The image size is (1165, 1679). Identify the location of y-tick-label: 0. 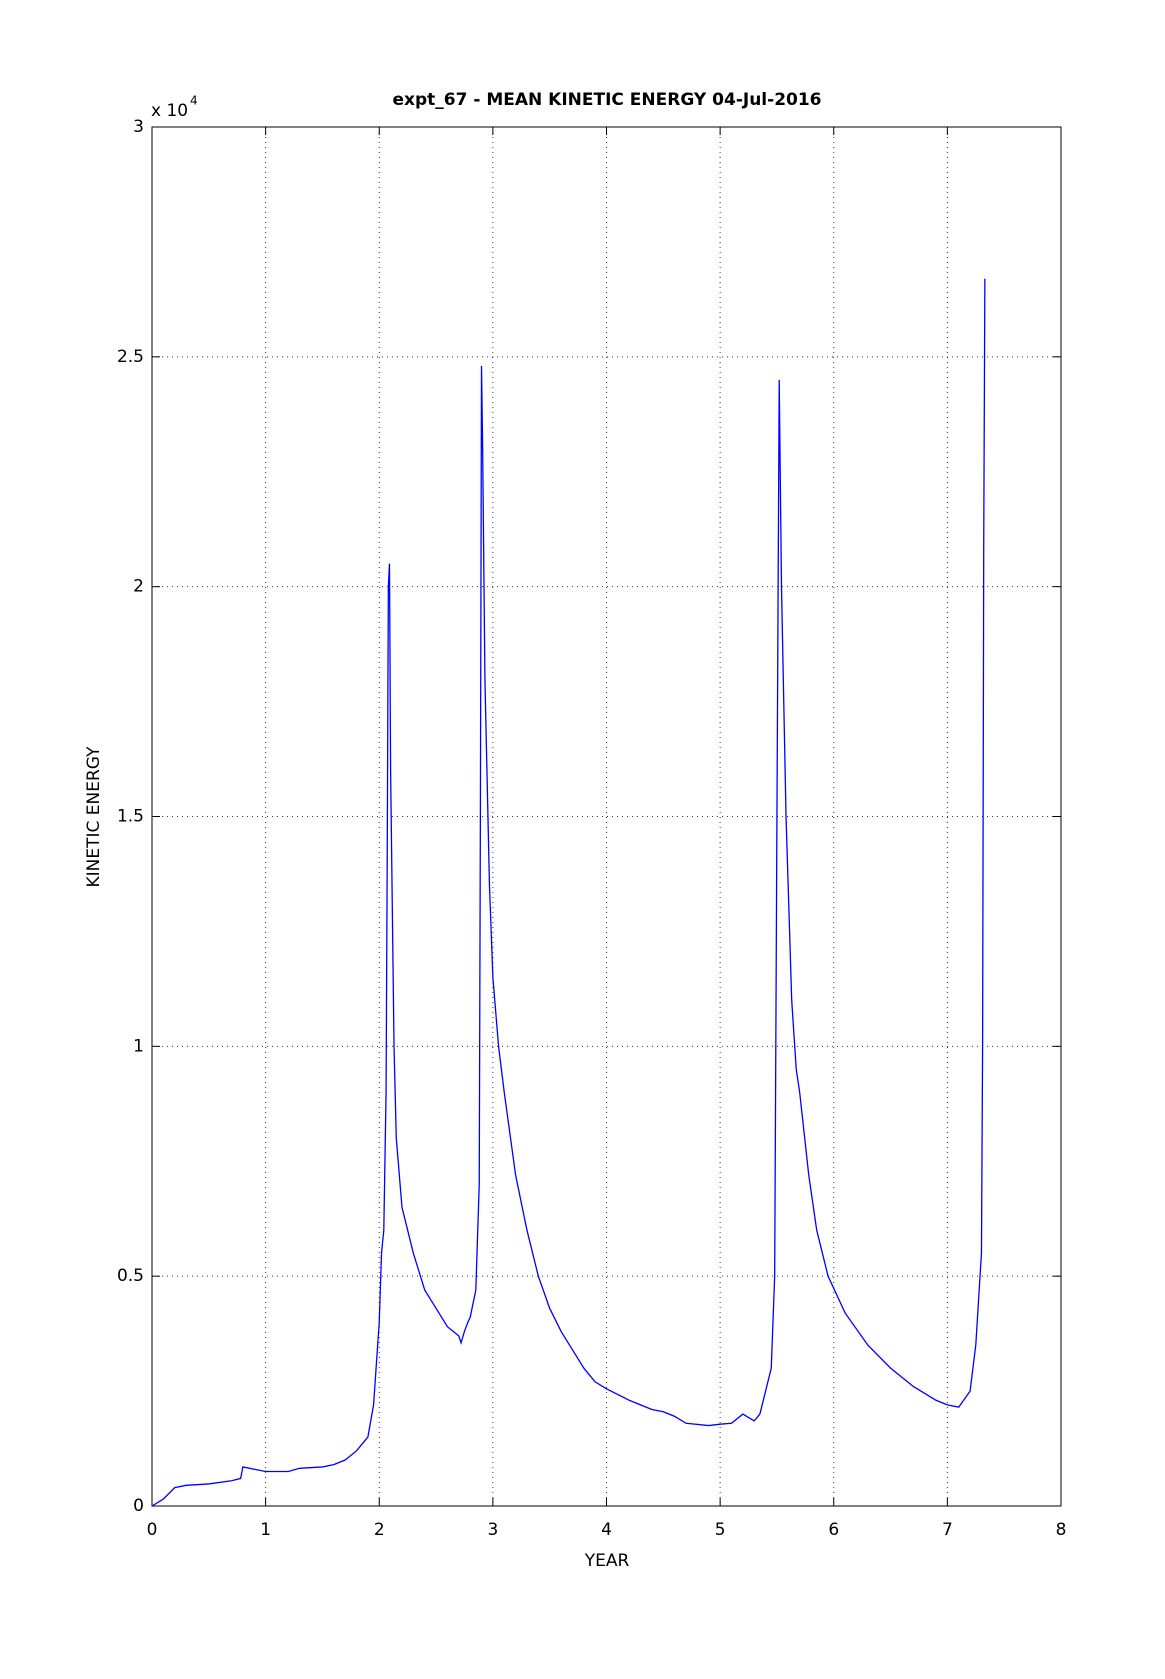
(138, 1506).